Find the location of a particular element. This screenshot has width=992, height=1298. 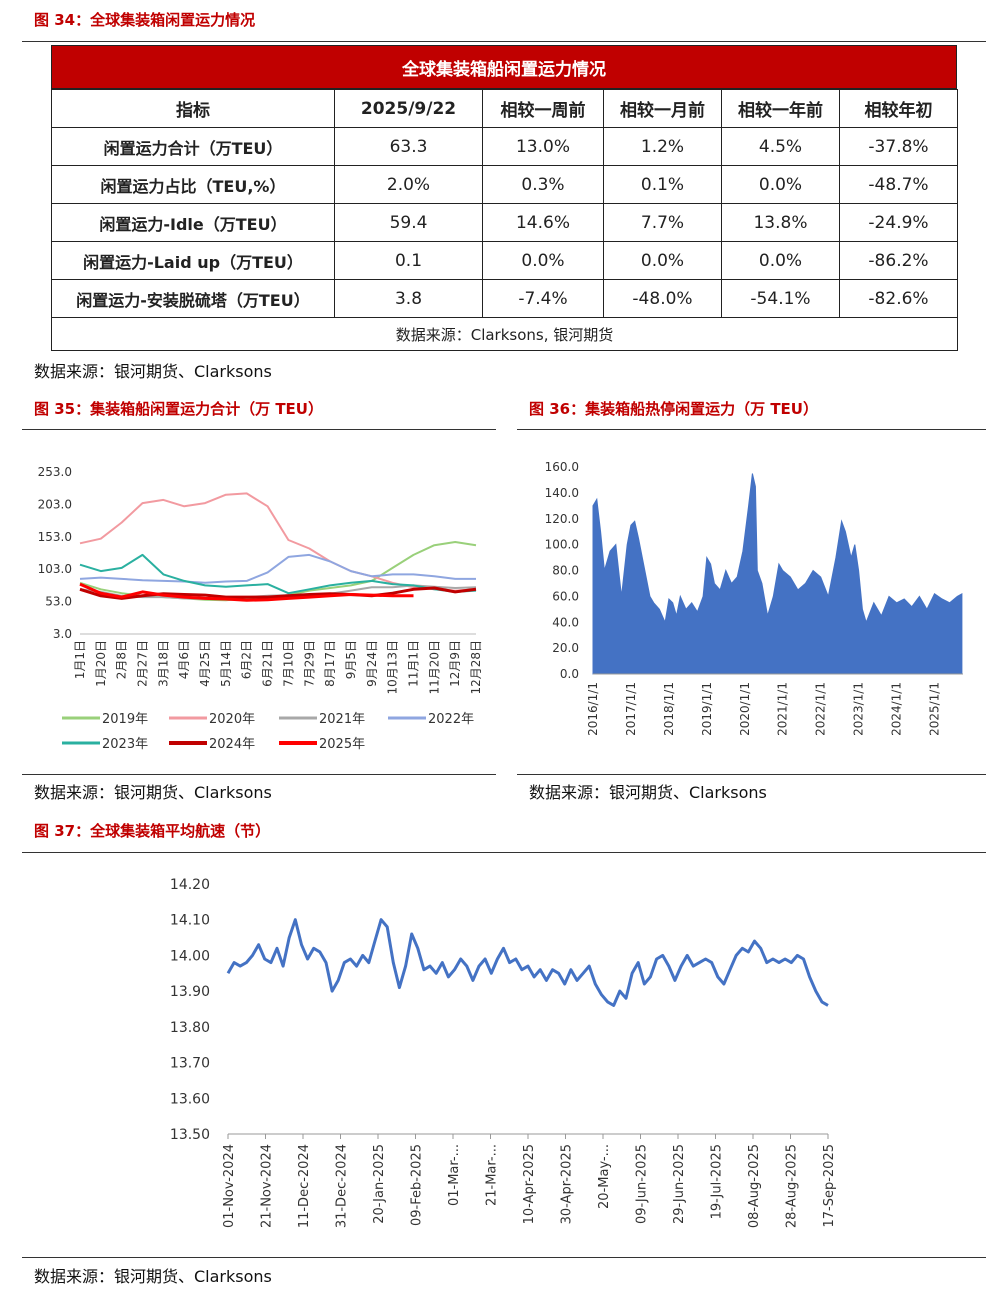

fig36-title: 图 36：集装箱船热停闲置运力（万 TEU） is located at coordinates (673, 409).